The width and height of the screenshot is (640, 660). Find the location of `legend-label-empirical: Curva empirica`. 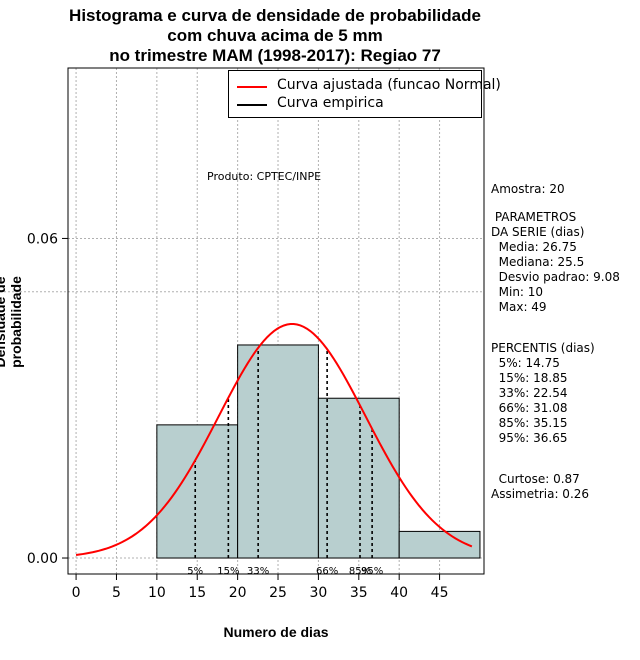

legend-label-empirical: Curva empirica is located at coordinates (330, 103).